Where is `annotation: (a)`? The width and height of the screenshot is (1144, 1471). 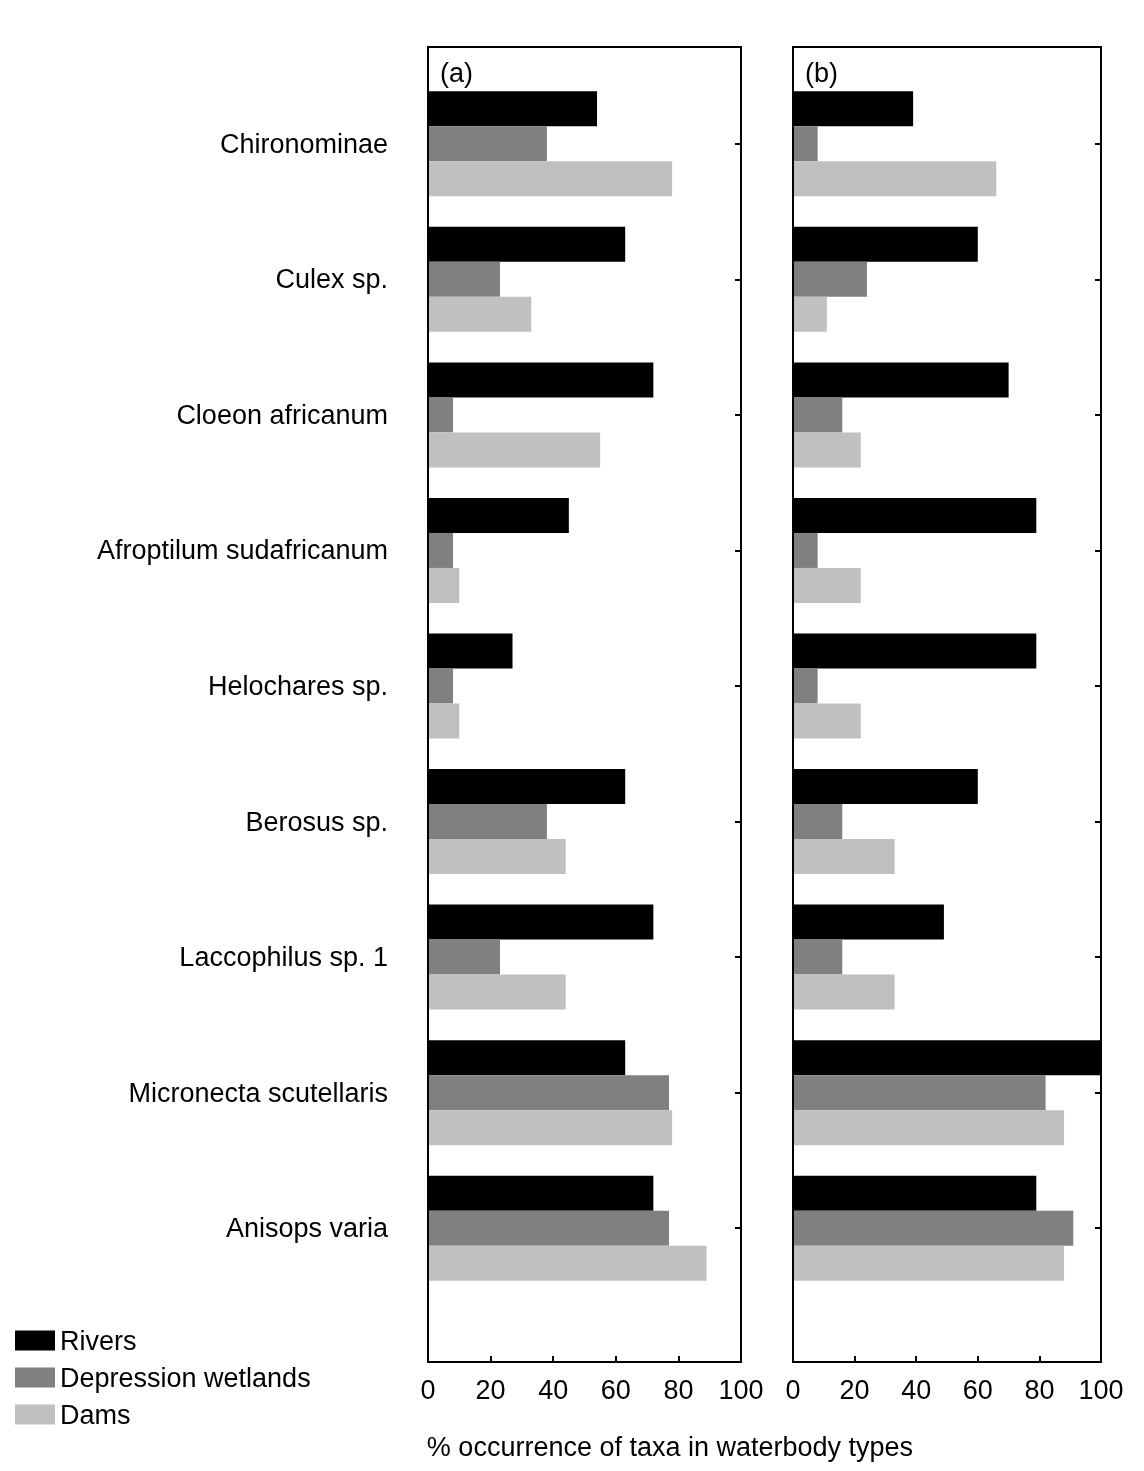 annotation: (a) is located at coordinates (456, 72).